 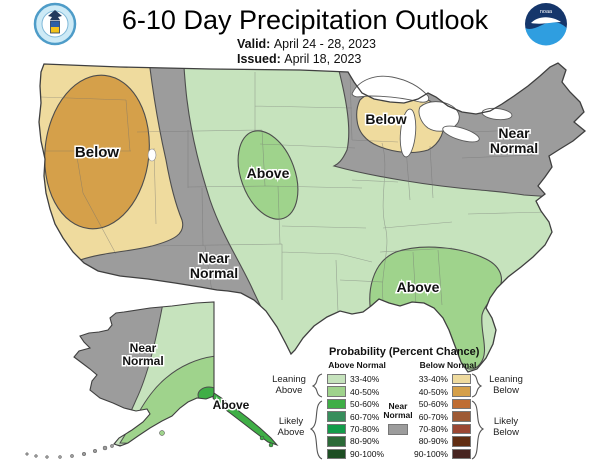 I want to click on great-salt-lake, so click(x=152, y=155).